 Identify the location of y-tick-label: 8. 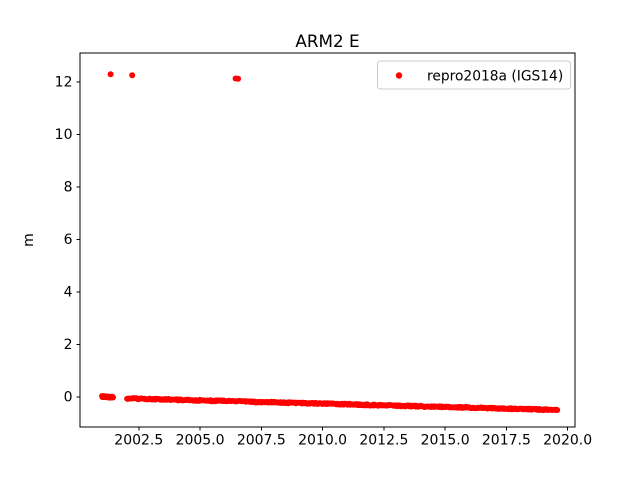
(68, 188).